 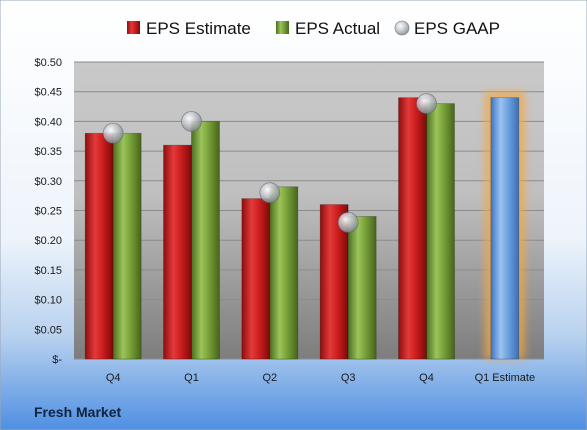 What do you see at coordinates (77, 412) in the screenshot?
I see `company-name: Fresh Market` at bounding box center [77, 412].